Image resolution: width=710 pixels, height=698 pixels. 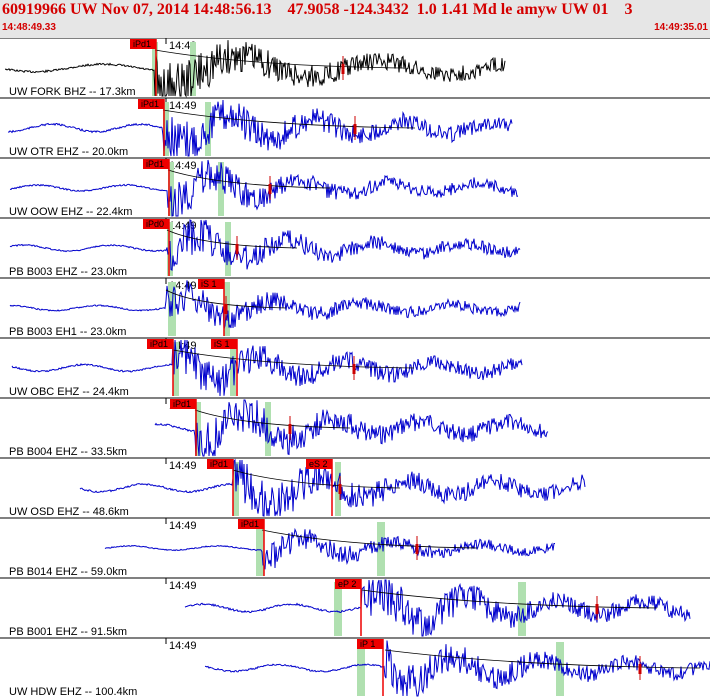 I want to click on channel-row: 14:49 iPd1 UW FORK BHZ -- 17.3km, so click(x=355, y=68).